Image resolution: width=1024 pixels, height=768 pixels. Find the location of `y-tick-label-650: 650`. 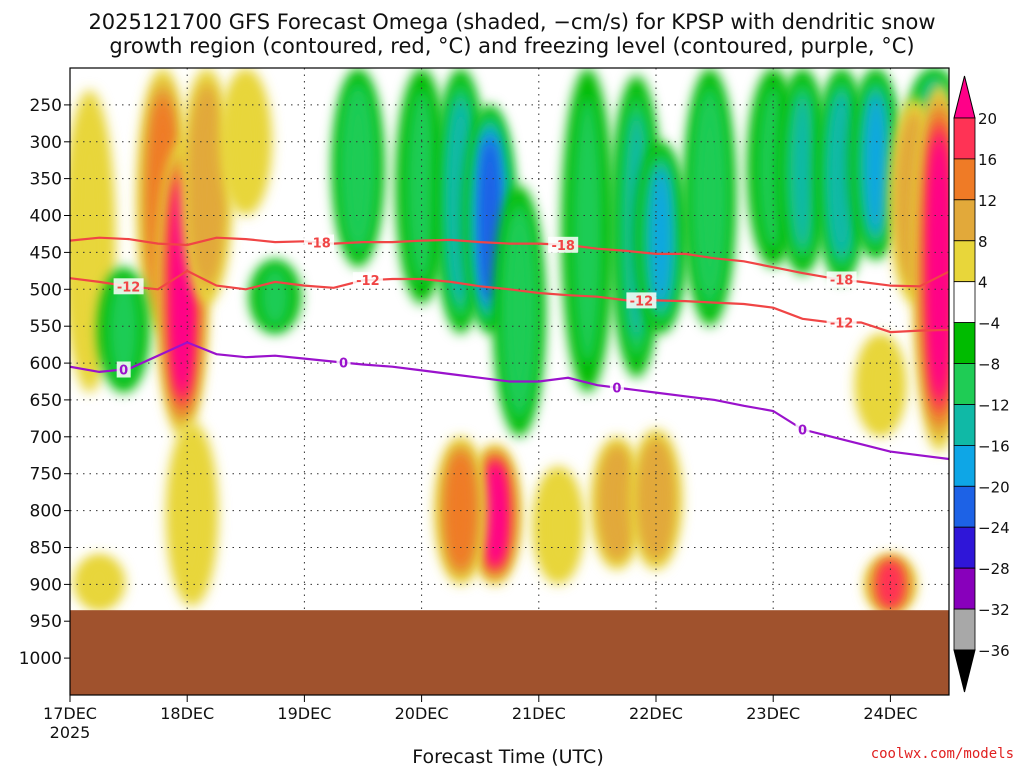

y-tick-label-650: 650 is located at coordinates (46, 401).